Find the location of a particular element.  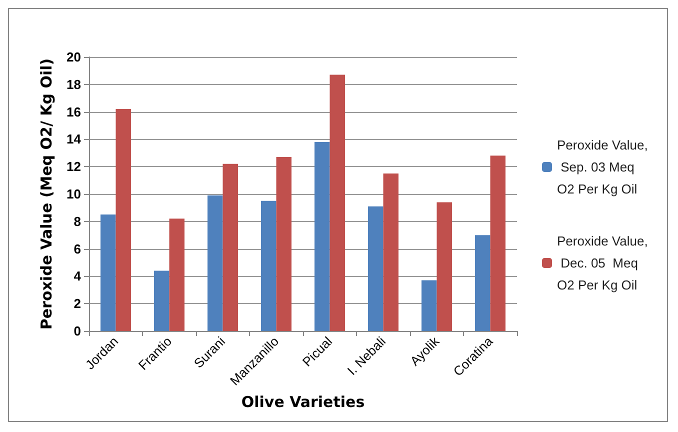

y-tick-label: 8 is located at coordinates (77, 221).